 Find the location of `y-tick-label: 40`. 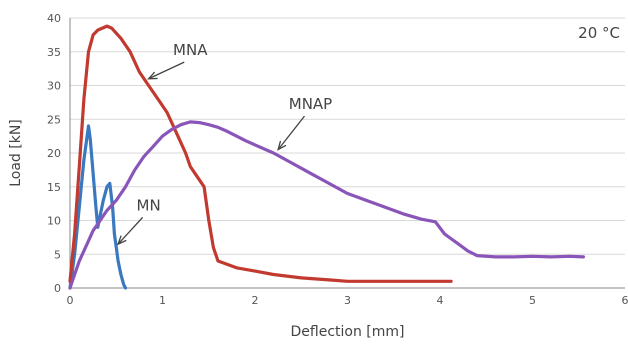

y-tick-label: 40 is located at coordinates (54, 18).